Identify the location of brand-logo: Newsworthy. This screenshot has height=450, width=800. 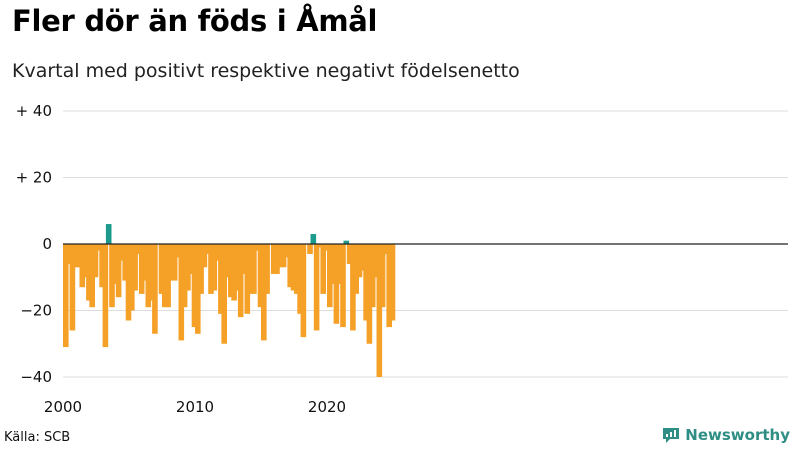
(726, 435).